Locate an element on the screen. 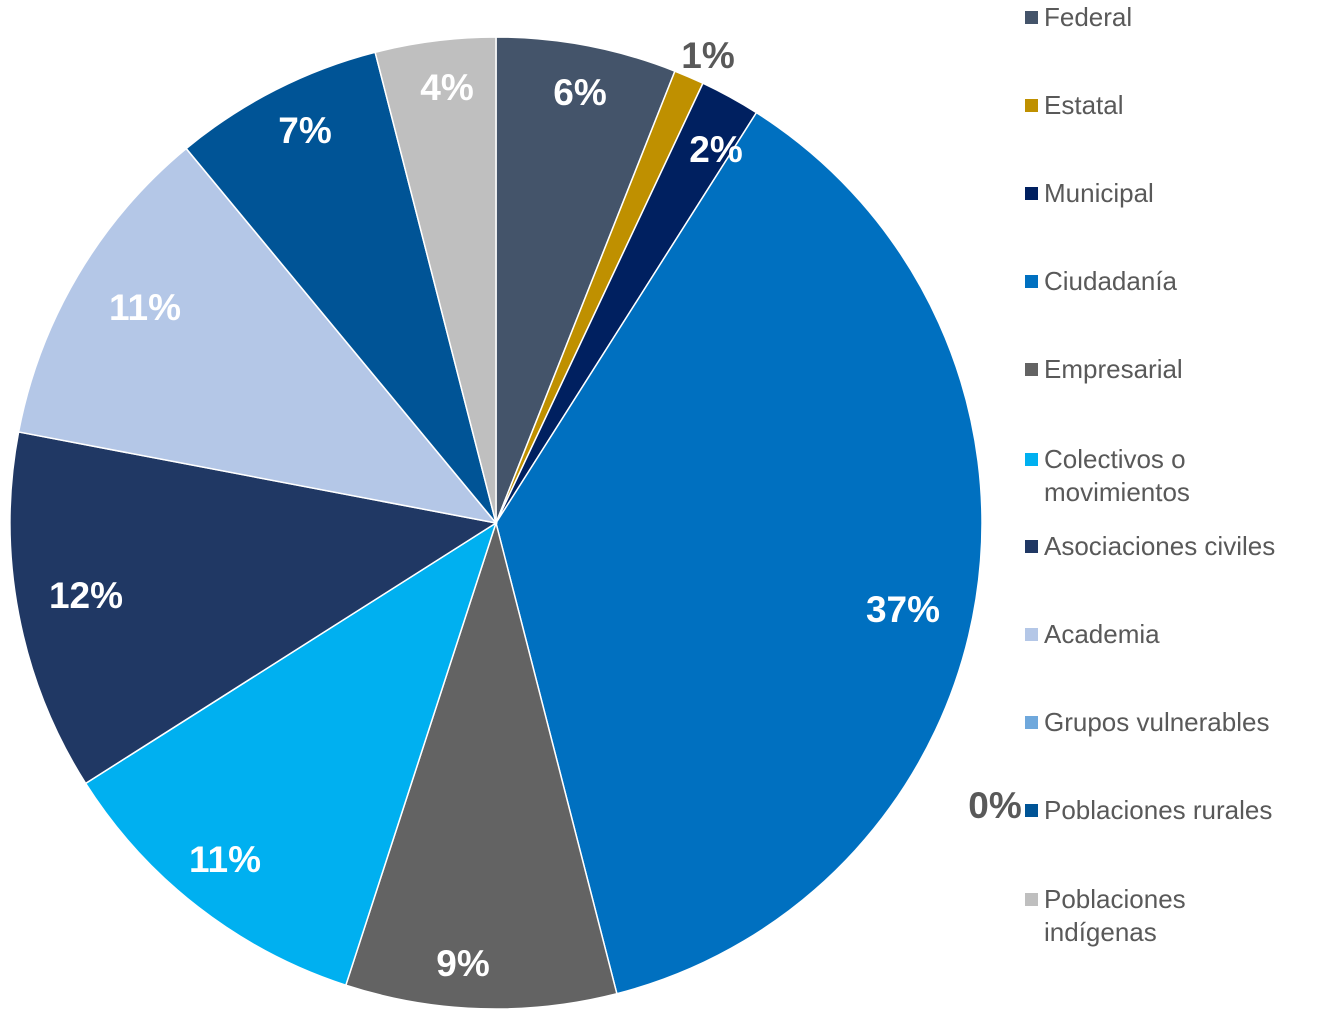 The image size is (1325, 1010). legend-label: Federal is located at coordinates (1088, 17).